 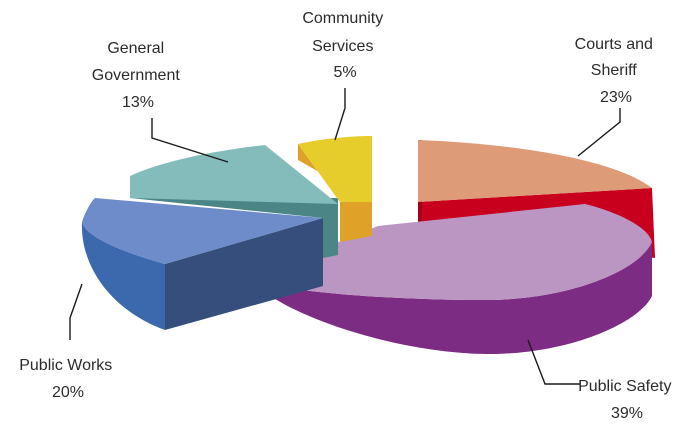 What do you see at coordinates (135, 48) in the screenshot?
I see `label-general-line-1: General` at bounding box center [135, 48].